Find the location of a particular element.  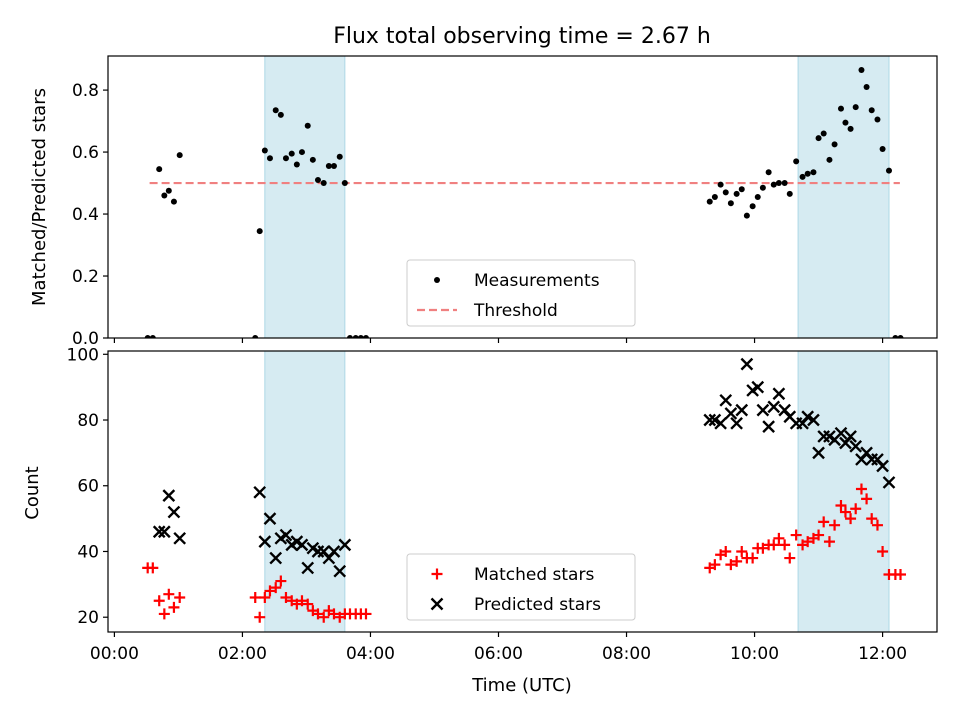

top-legend: Measurements Threshold is located at coordinates (521, 293).